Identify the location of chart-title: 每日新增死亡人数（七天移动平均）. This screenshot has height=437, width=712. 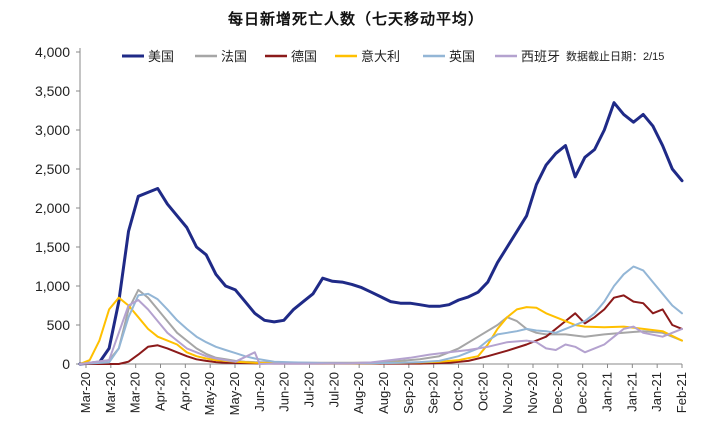
(355, 19).